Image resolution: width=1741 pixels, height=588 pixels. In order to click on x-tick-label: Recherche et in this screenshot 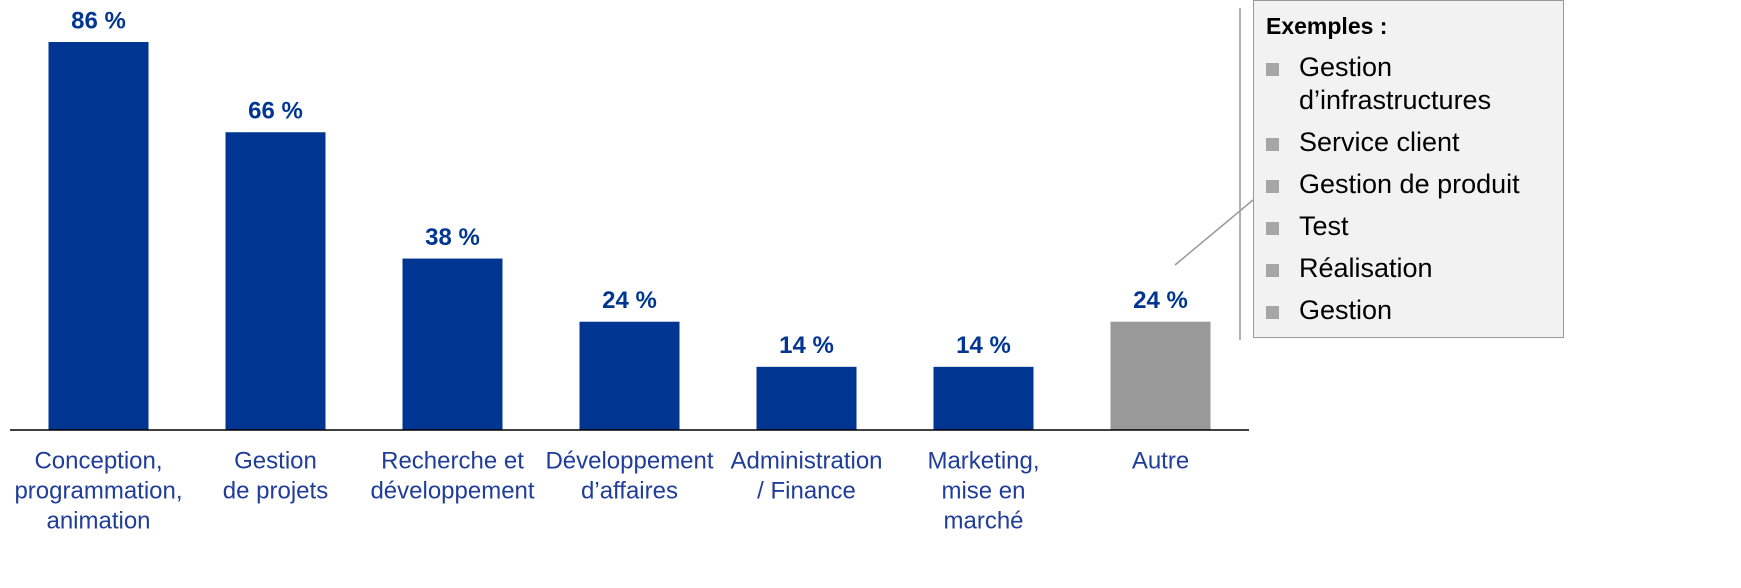, I will do `click(452, 460)`.